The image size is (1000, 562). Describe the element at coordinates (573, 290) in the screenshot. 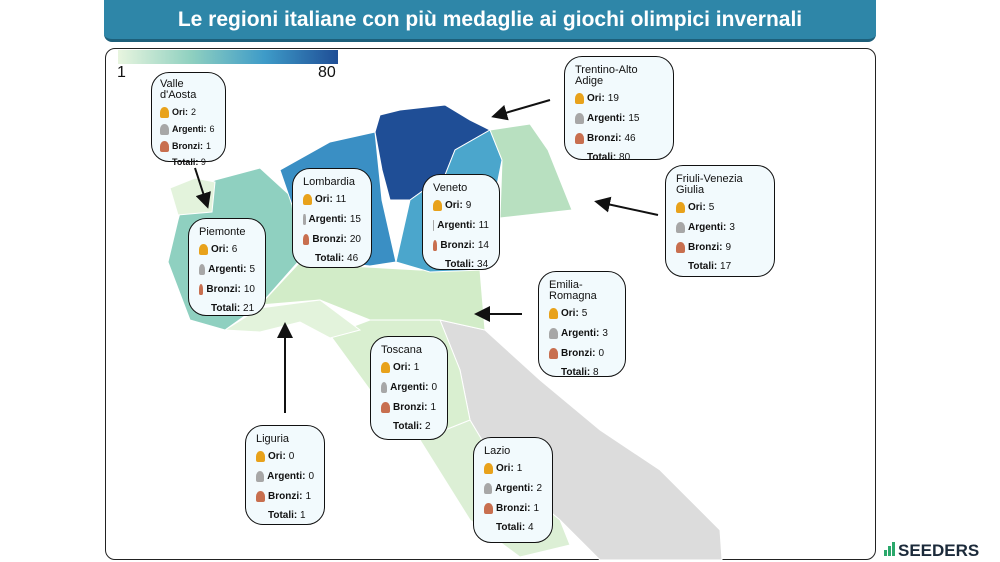

I see `region-name: Emilia-Romagna` at that location.